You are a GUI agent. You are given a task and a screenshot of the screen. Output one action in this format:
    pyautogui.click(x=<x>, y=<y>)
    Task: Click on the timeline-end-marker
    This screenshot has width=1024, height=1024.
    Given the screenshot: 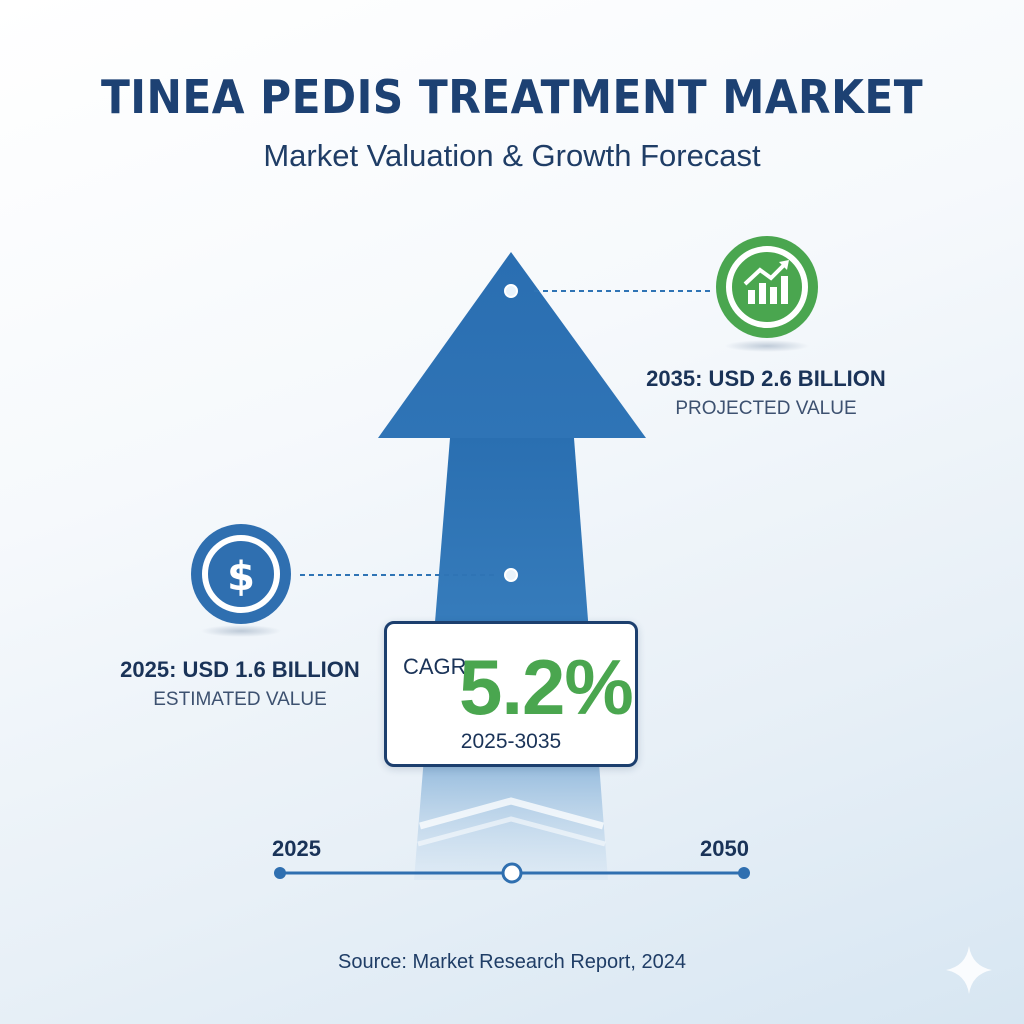 What is the action you would take?
    pyautogui.click(x=744, y=873)
    